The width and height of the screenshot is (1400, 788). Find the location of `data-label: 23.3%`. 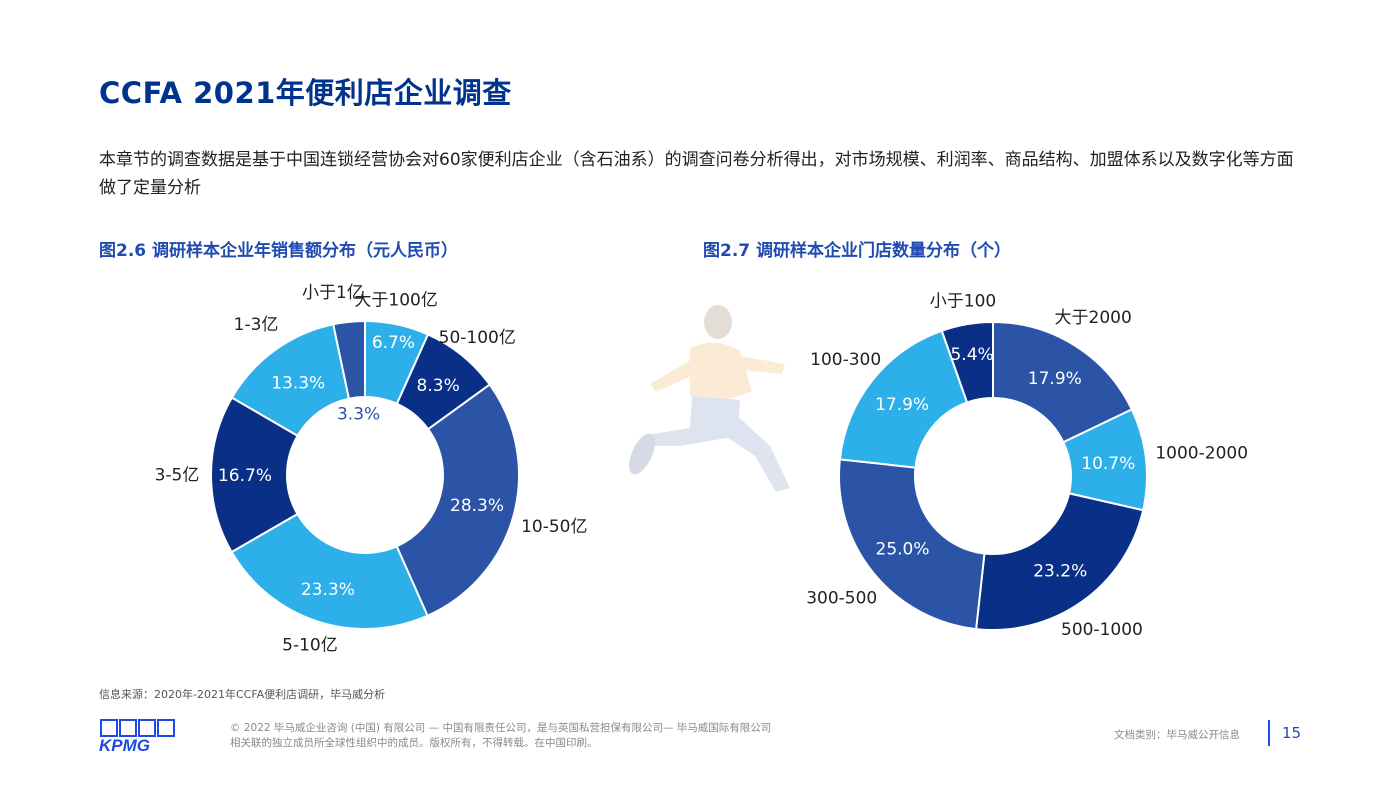

data-label: 23.3% is located at coordinates (328, 590).